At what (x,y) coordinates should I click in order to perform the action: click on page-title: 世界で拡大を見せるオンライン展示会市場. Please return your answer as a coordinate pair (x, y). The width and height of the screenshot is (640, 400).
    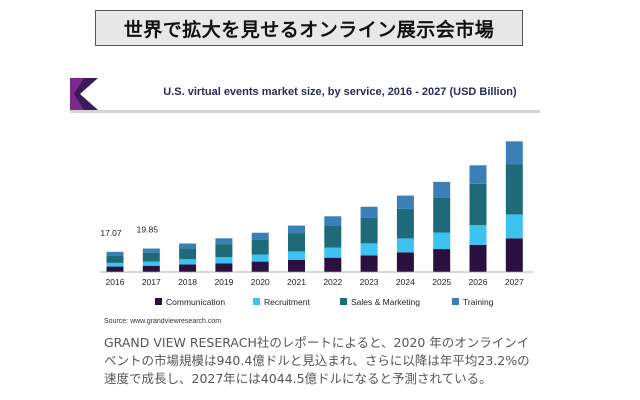
    Looking at the image, I should click on (309, 29).